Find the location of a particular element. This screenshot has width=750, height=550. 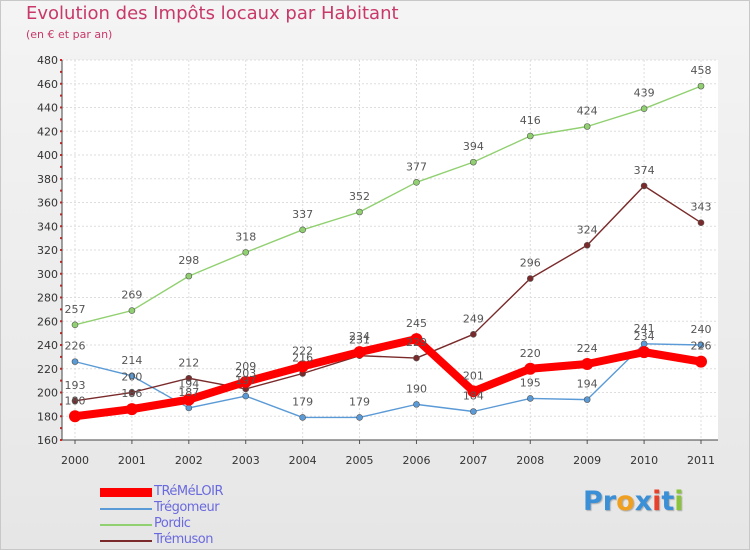

data-label: 241 is located at coordinates (644, 328).